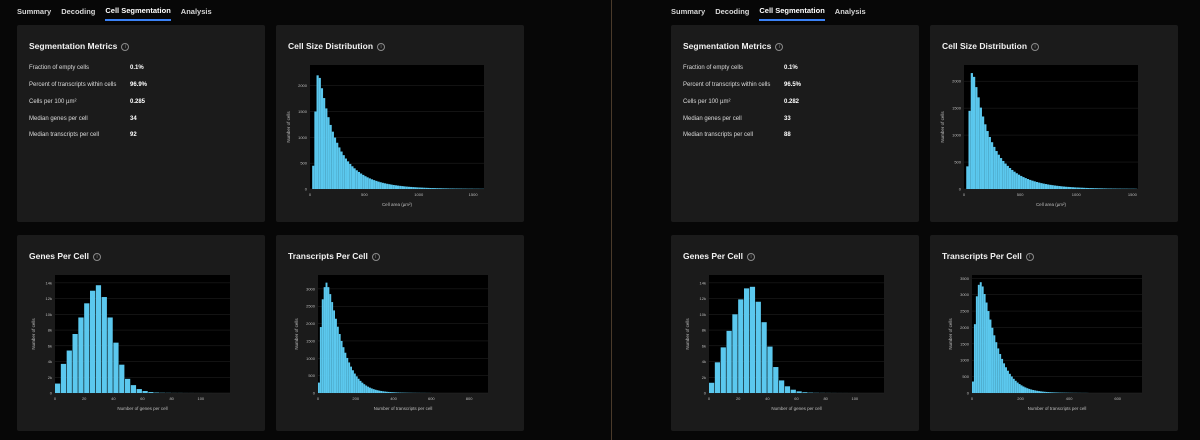 Image resolution: width=1200 pixels, height=440 pixels. Describe the element at coordinates (200, 398) in the screenshot. I see `x-tick-label: 100` at that location.